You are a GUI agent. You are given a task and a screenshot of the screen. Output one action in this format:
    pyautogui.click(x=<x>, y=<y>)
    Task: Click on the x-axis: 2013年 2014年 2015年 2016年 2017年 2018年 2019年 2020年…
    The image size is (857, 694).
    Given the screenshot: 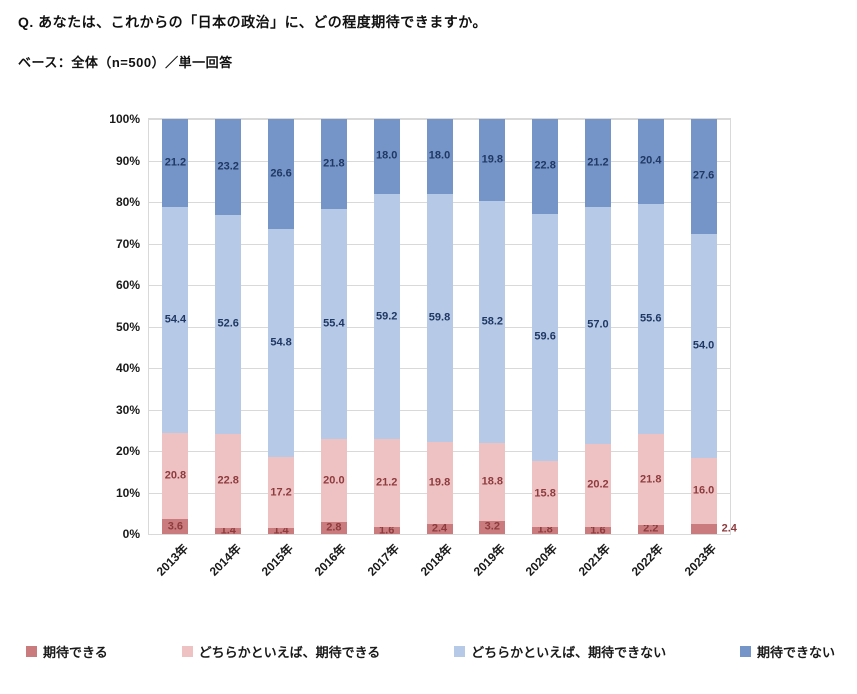 What is the action you would take?
    pyautogui.click(x=439, y=575)
    